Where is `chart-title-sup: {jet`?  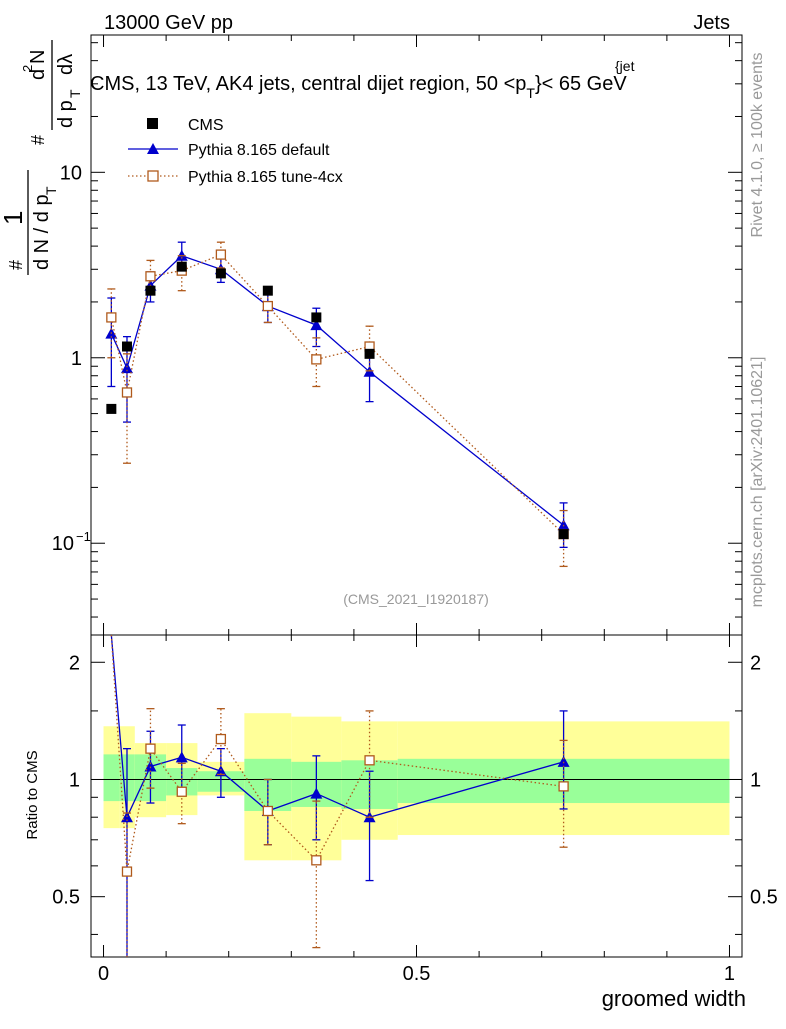 chart-title-sup: {jet is located at coordinates (625, 66).